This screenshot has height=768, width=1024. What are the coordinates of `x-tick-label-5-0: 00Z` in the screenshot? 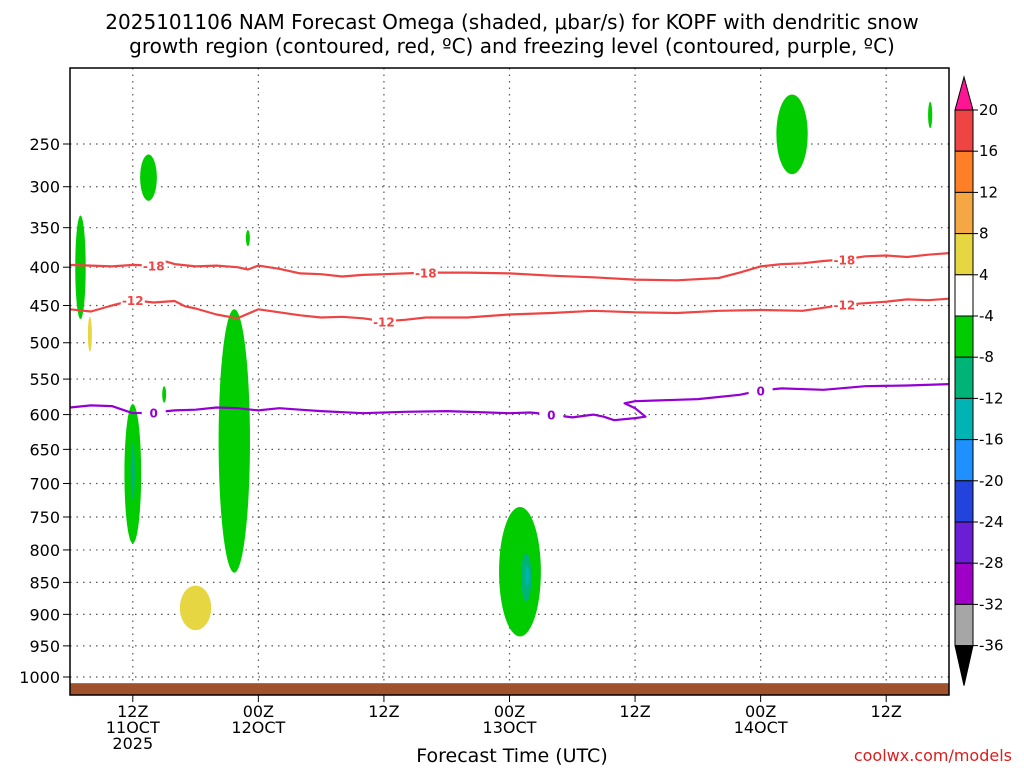 It's located at (760, 711).